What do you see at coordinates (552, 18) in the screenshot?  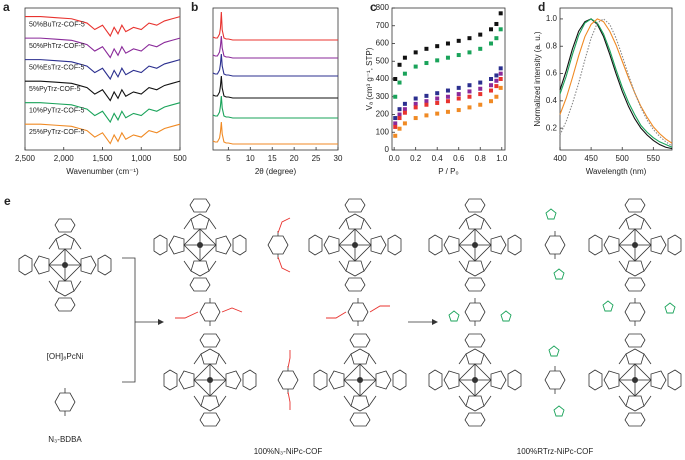 I see `y-tick-label: 1.0` at bounding box center [552, 18].